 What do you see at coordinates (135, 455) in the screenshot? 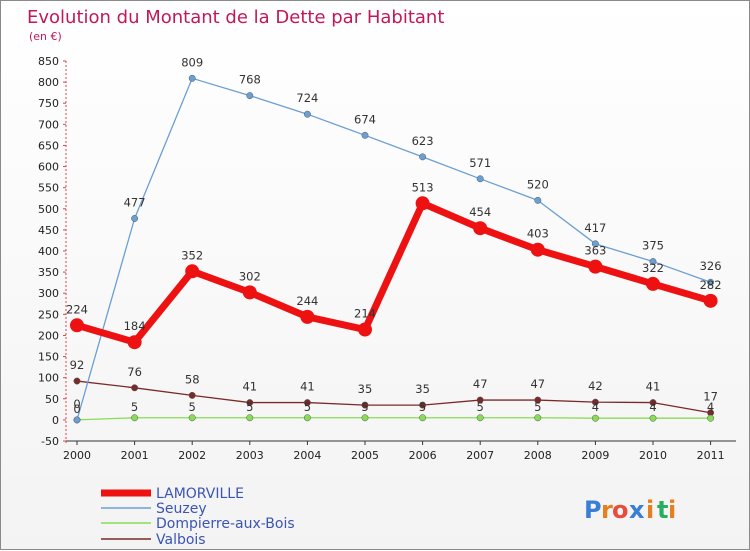
I see `x-tick-label: 2001` at bounding box center [135, 455].